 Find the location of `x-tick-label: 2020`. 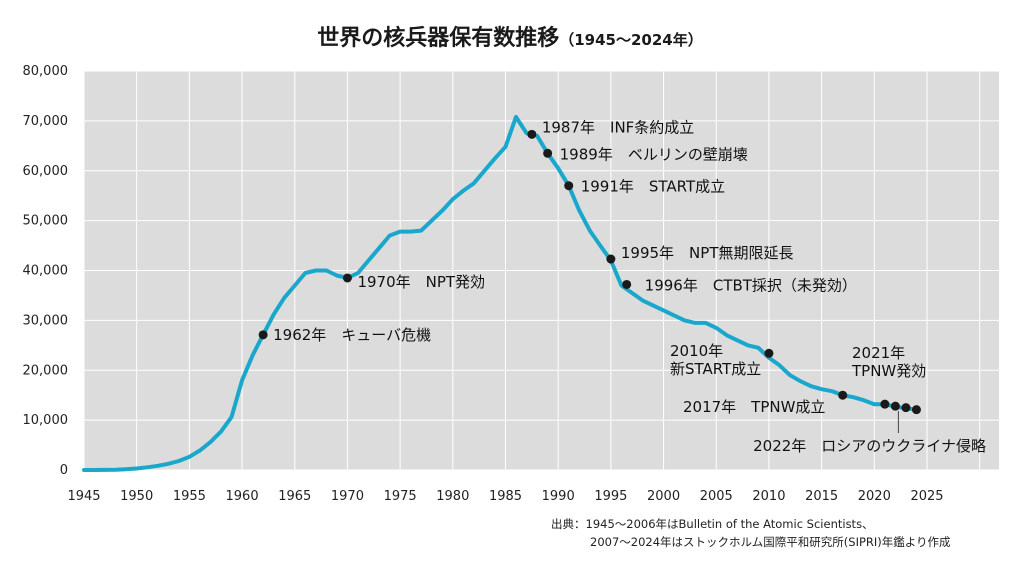

x-tick-label: 2020 is located at coordinates (874, 496).